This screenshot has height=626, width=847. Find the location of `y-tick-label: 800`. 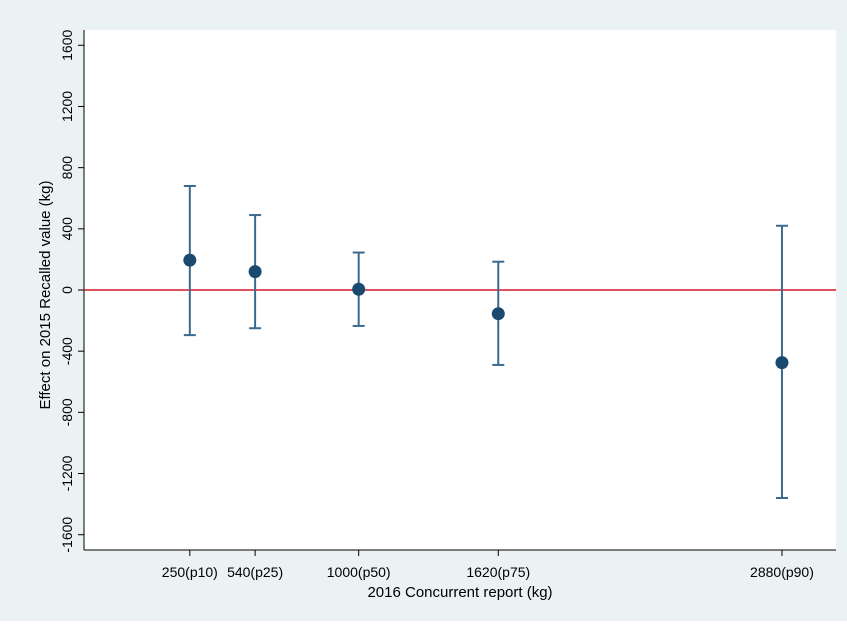

y-tick-label: 800 is located at coordinates (67, 168).